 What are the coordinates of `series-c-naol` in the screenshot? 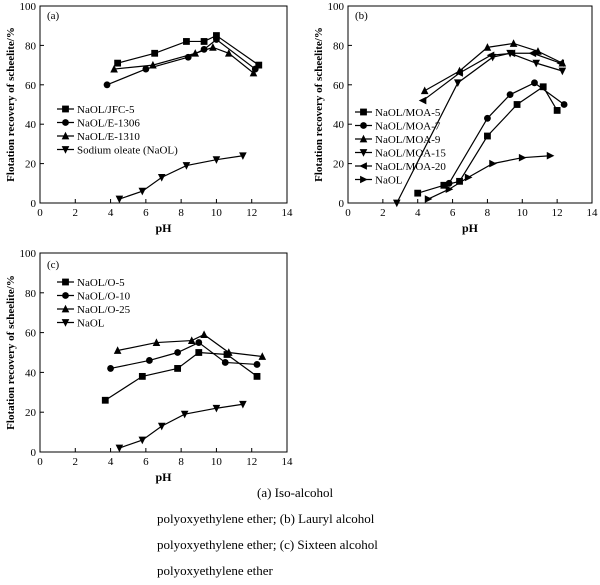 It's located at (181, 426).